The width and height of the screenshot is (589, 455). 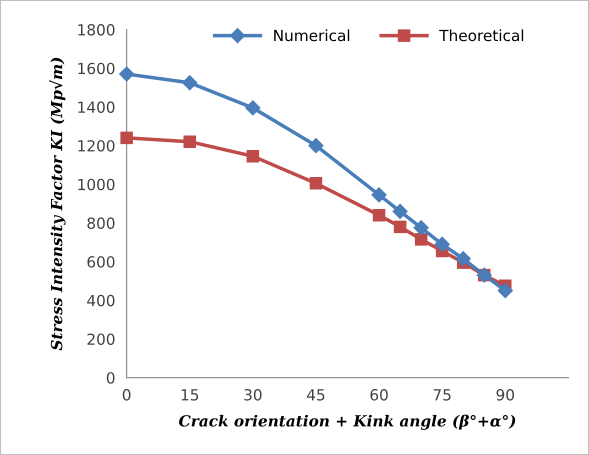 What do you see at coordinates (315, 395) in the screenshot?
I see `x-tick-label: 45` at bounding box center [315, 395].